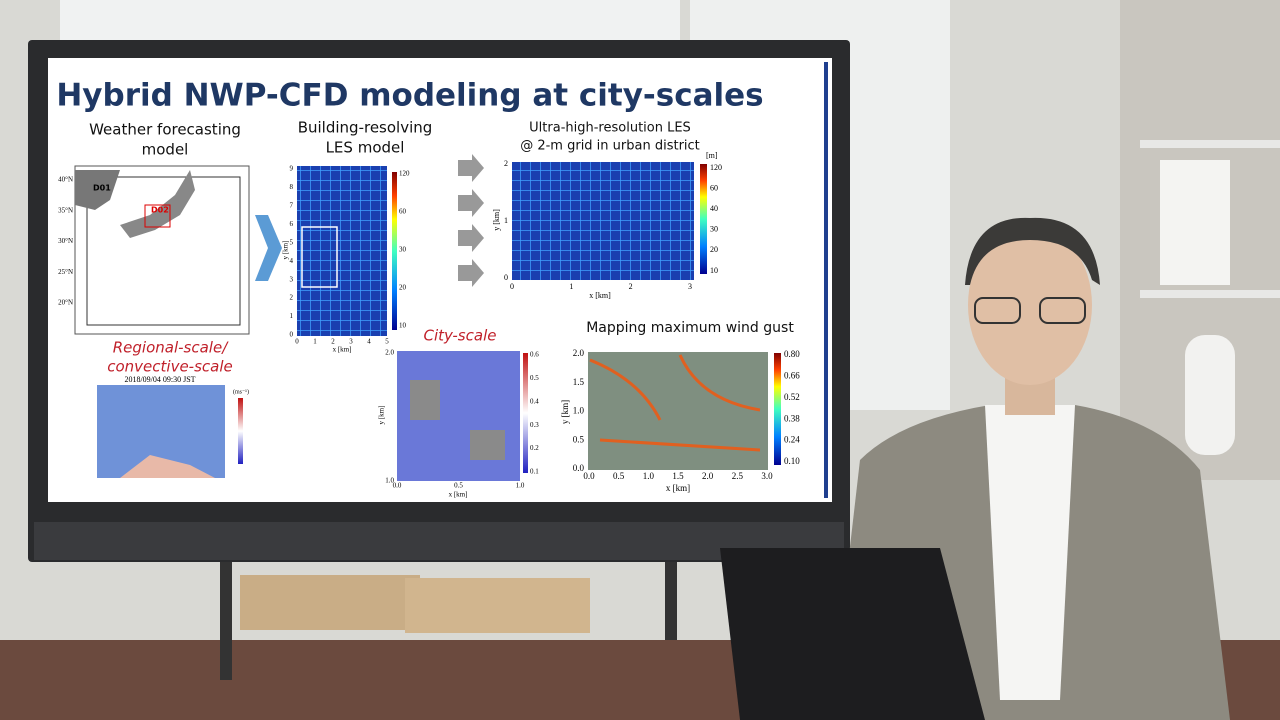 This screenshot has height=720, width=1280. Describe the element at coordinates (716, 167) in the screenshot. I see `colorbar-label: 120` at that location.